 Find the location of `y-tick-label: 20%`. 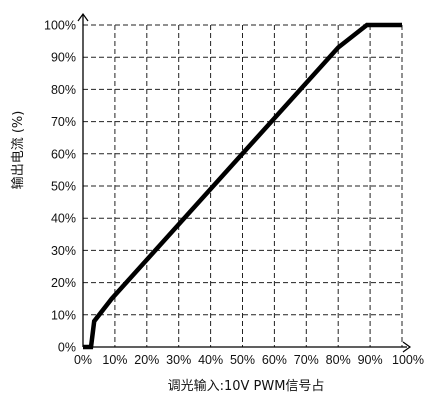

y-tick-label: 20% is located at coordinates (63, 283).